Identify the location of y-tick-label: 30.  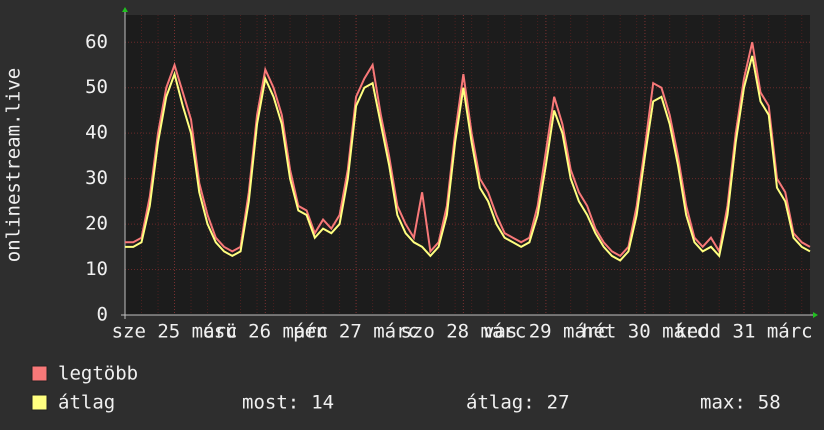
(96, 178).